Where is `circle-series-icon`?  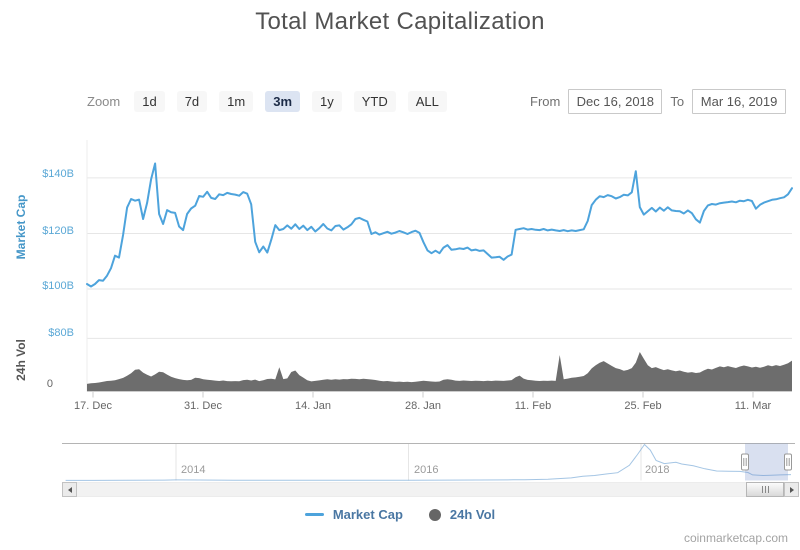 circle-series-icon is located at coordinates (434, 514).